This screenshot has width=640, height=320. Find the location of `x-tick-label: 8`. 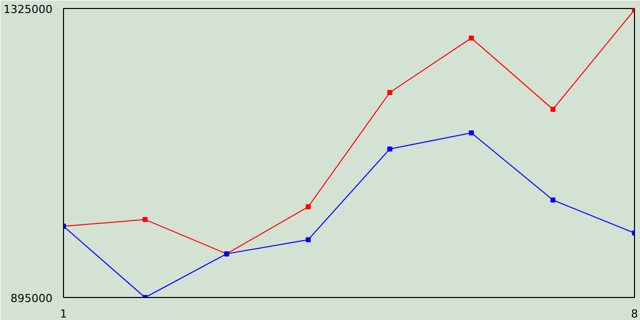

x-tick-label: 8 is located at coordinates (634, 314).